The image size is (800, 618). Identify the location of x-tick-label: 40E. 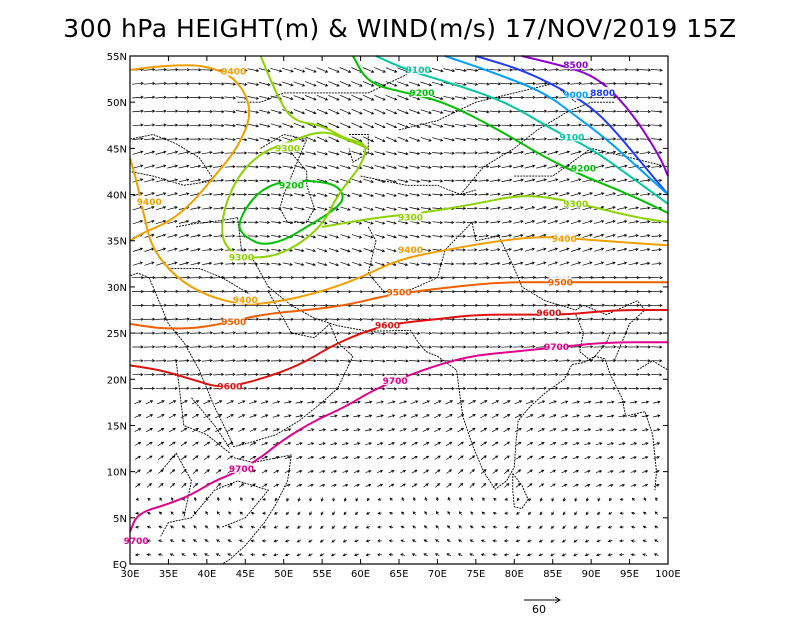
(206, 574).